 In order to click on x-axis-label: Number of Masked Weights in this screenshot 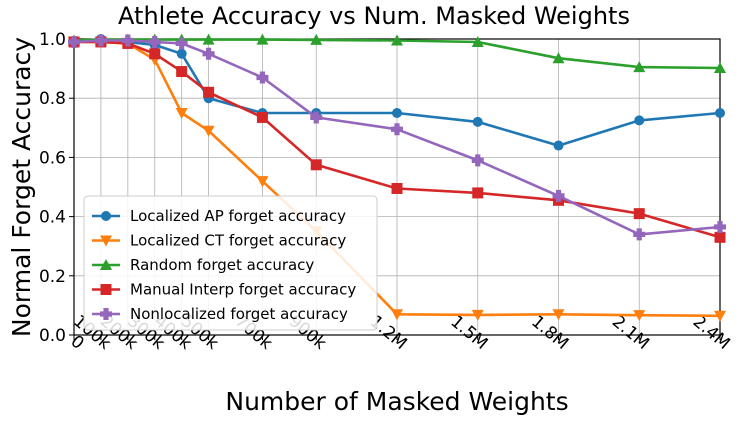, I will do `click(396, 401)`.